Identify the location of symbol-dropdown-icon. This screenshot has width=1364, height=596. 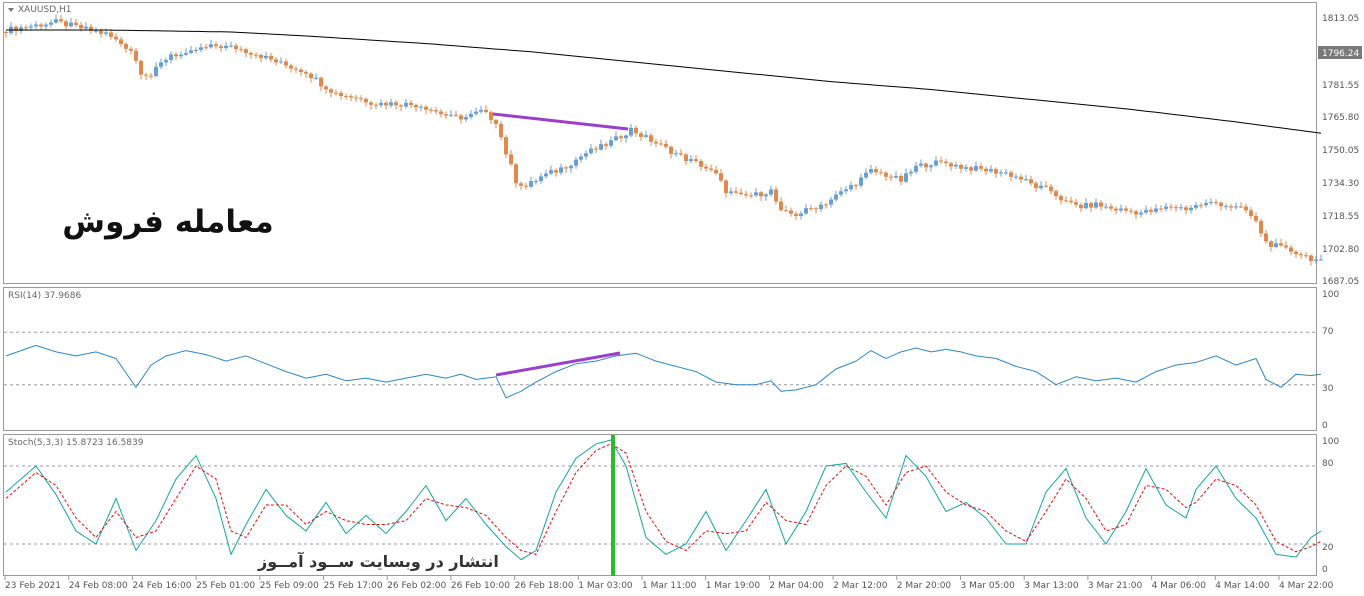
(11, 10).